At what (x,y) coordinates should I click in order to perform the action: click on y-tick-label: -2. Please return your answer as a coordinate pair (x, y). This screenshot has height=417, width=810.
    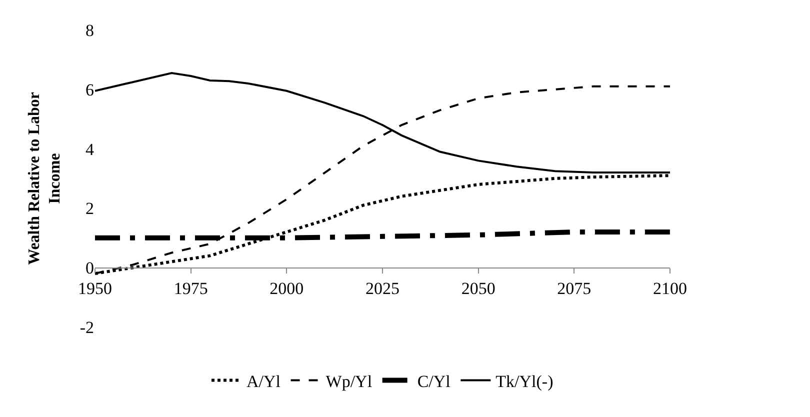
    Looking at the image, I should click on (87, 327).